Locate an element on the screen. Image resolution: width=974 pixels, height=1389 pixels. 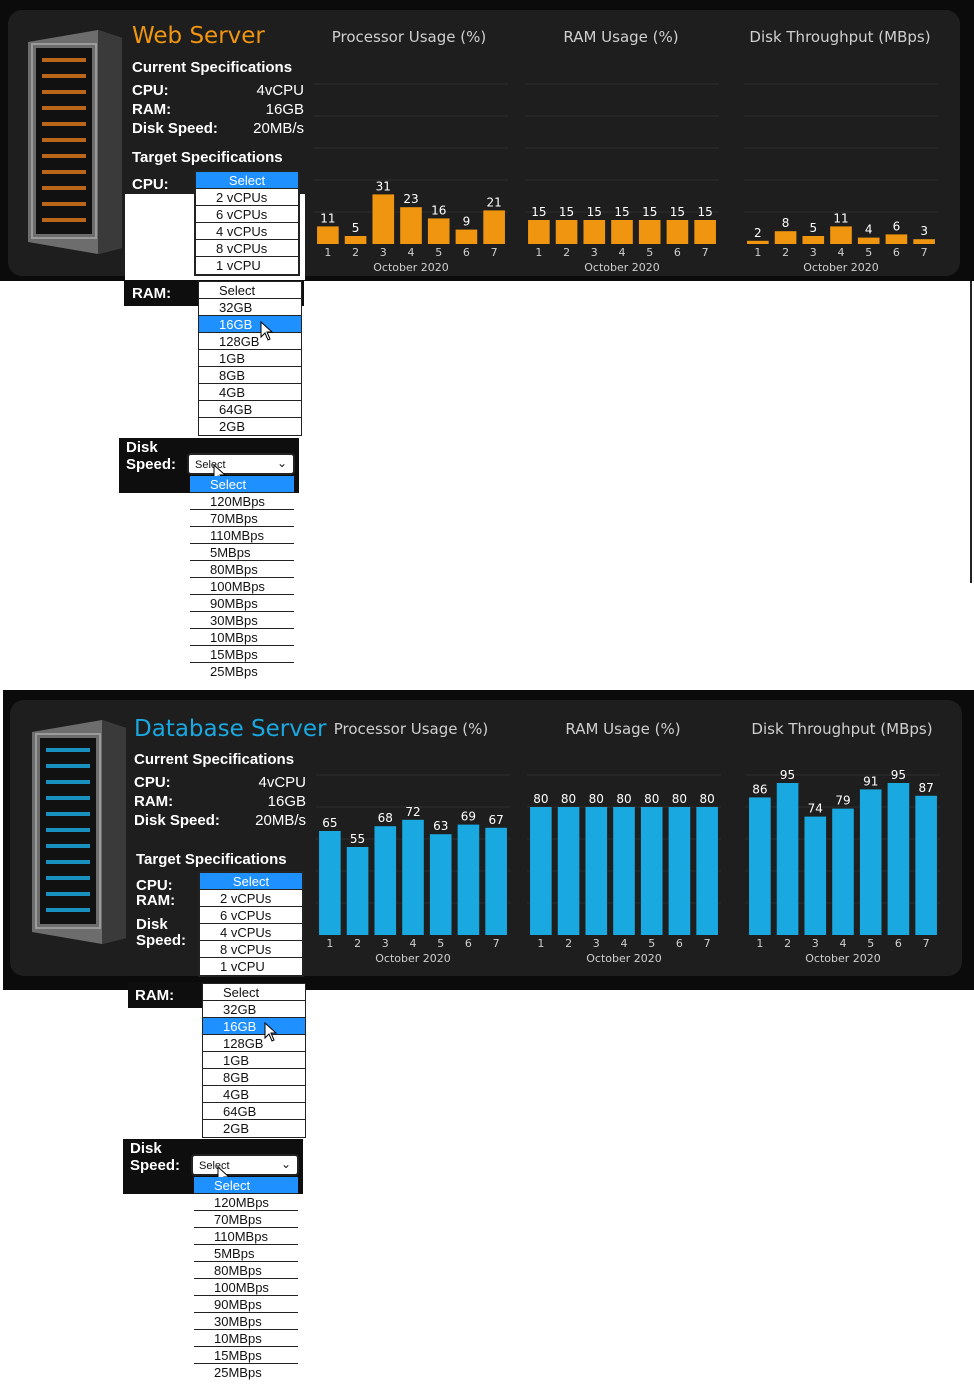
chart-title-processor: Processor Usage (%) is located at coordinates (411, 729).